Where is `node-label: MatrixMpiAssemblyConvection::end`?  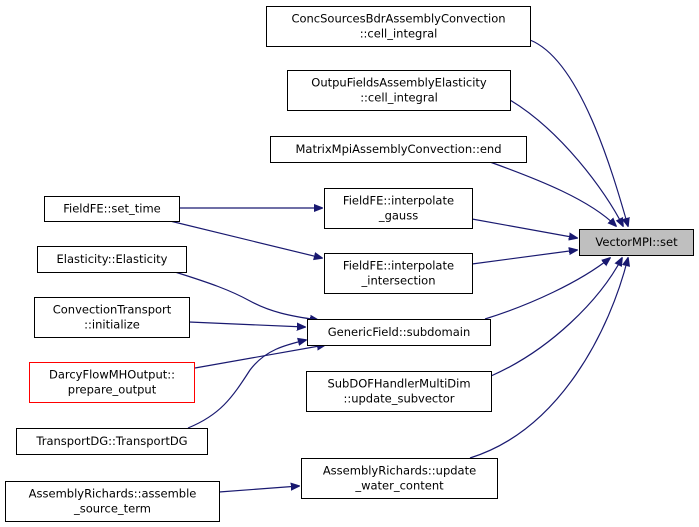
node-label: MatrixMpiAssemblyConvection::end is located at coordinates (398, 149).